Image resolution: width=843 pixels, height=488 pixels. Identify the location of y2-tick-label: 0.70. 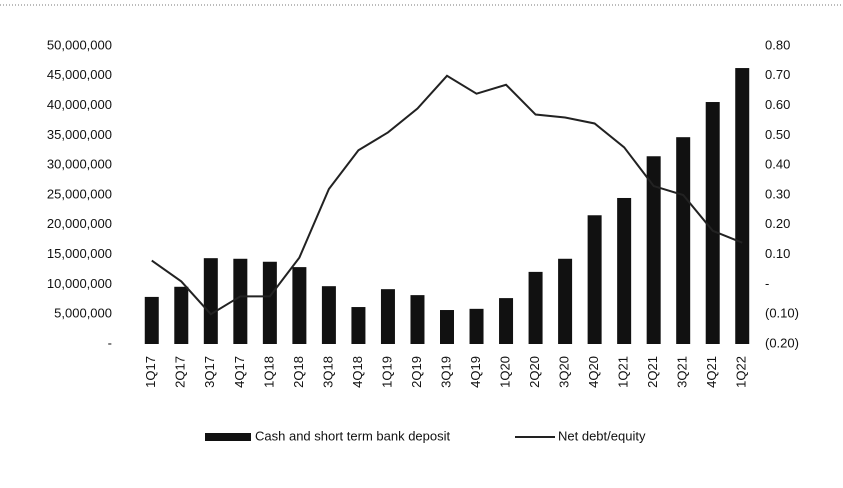
(777, 74).